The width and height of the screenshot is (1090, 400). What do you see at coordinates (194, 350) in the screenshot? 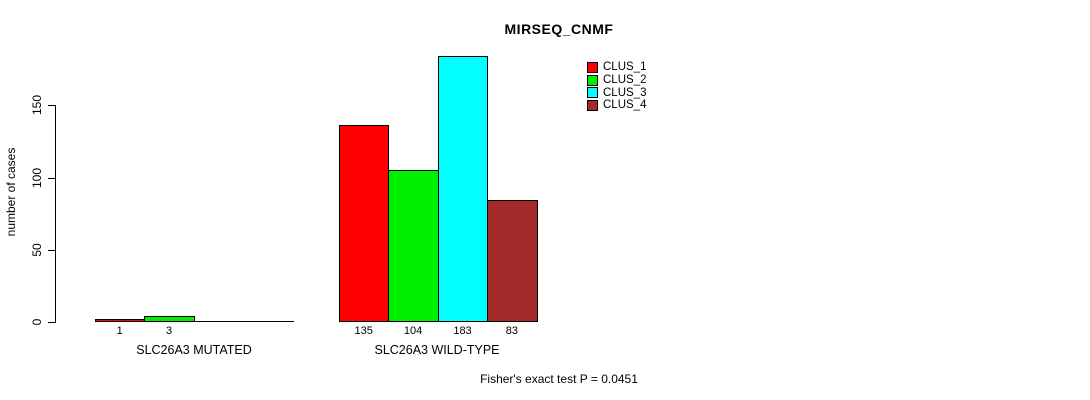
I see `x-group-label-mutated: SLC26A3 MUTATED` at bounding box center [194, 350].